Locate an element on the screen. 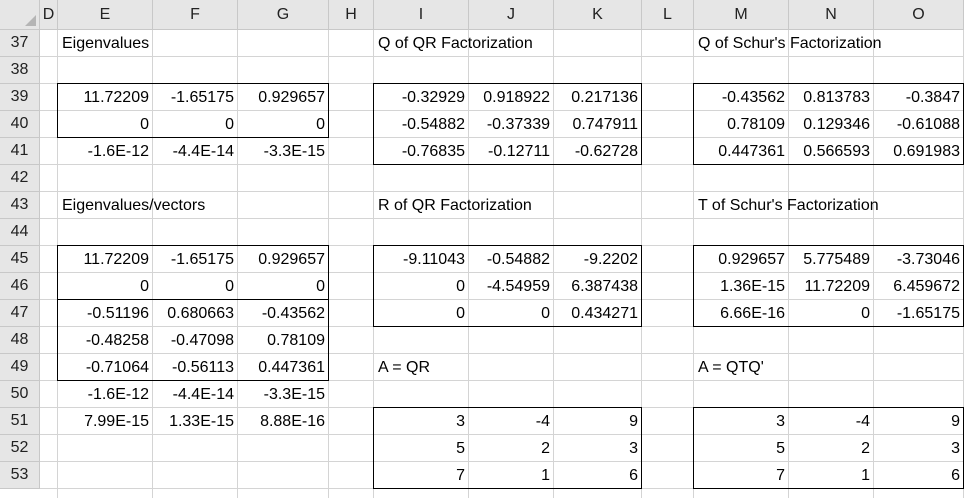 The height and width of the screenshot is (498, 964). select-all-corner is located at coordinates (20, 15).